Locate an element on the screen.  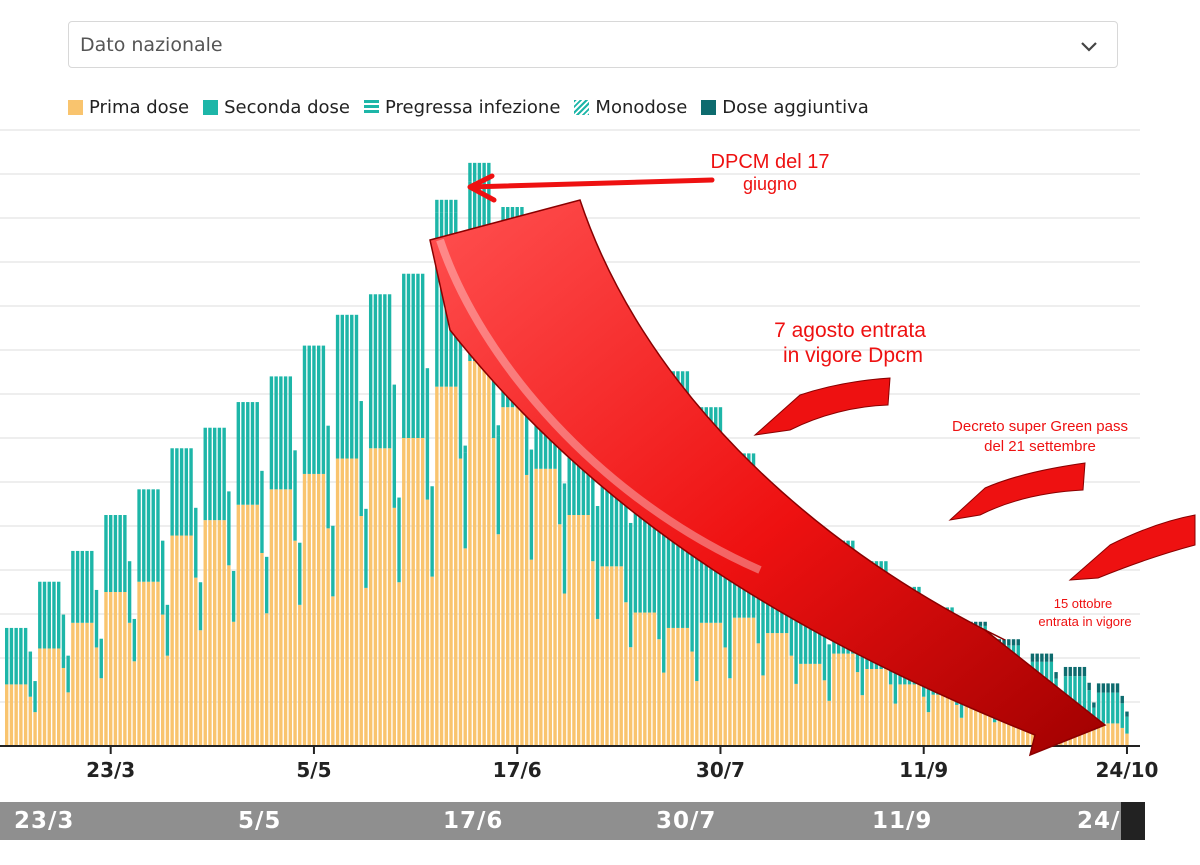
legend-label: Prima dose is located at coordinates (139, 107).